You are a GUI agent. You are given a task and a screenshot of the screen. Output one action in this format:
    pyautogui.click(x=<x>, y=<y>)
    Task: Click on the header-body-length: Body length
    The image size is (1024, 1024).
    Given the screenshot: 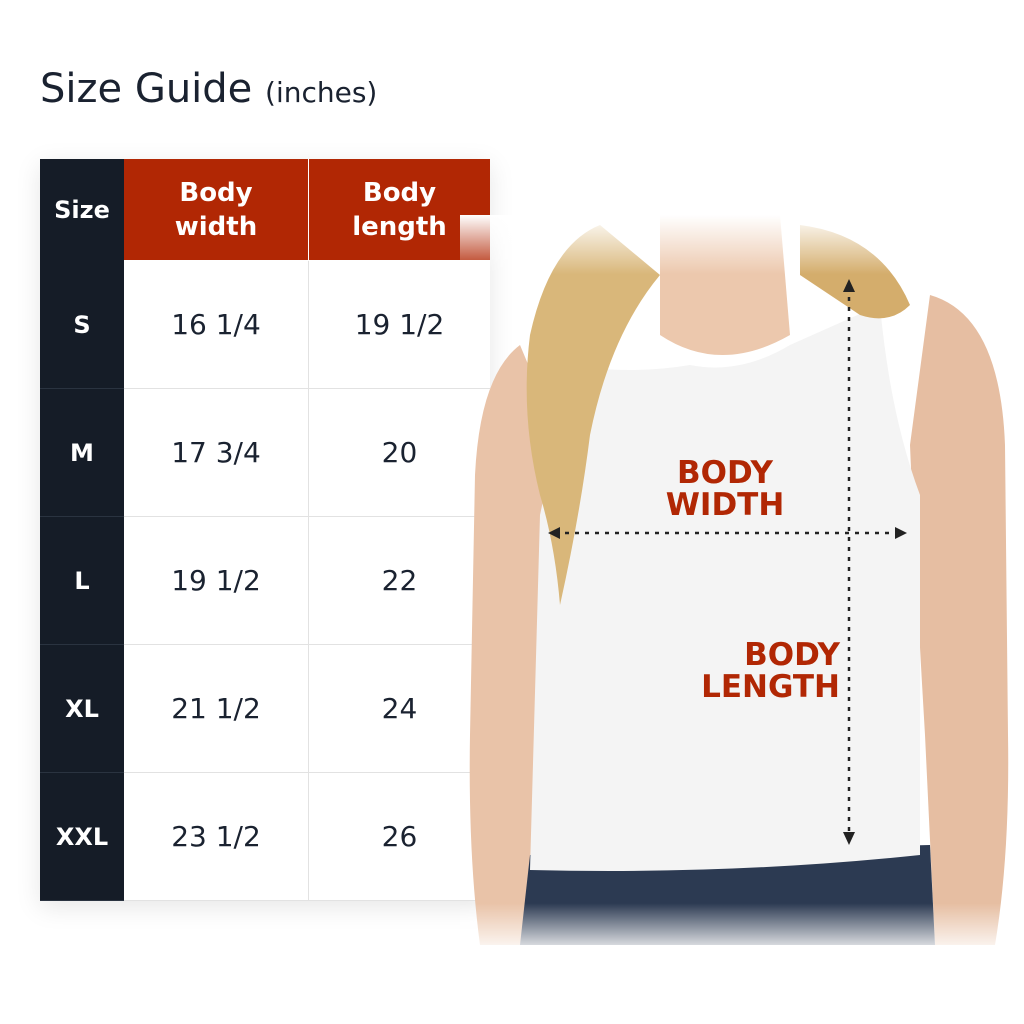 What is the action you would take?
    pyautogui.click(x=399, y=210)
    